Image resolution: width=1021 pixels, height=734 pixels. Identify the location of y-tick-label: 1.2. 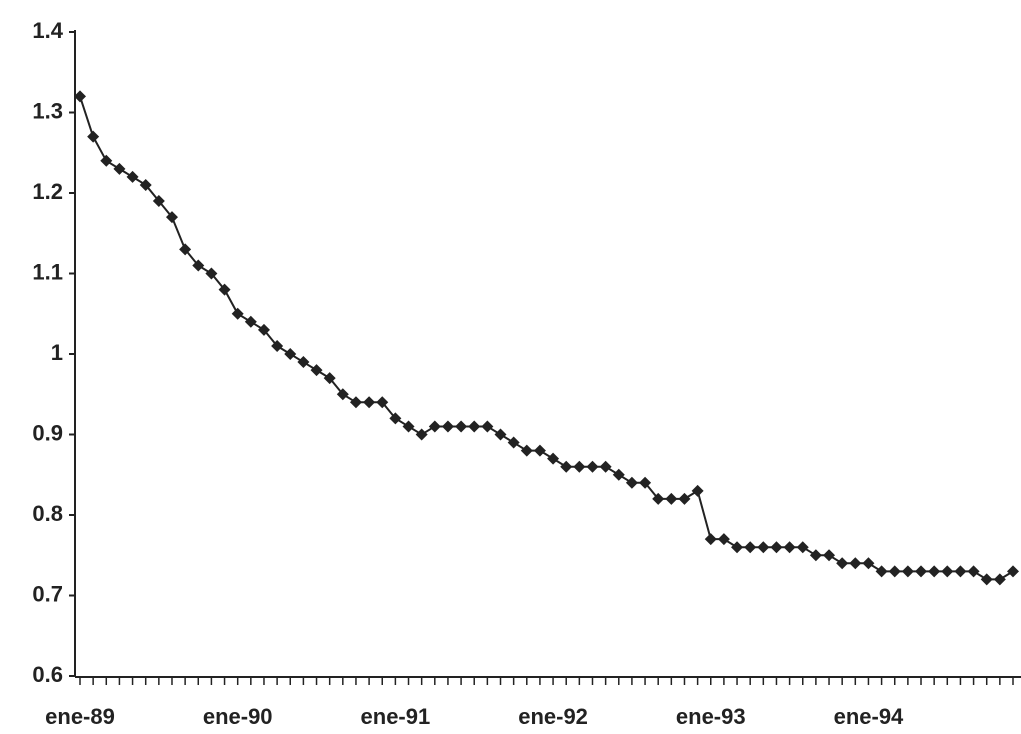
(47, 191).